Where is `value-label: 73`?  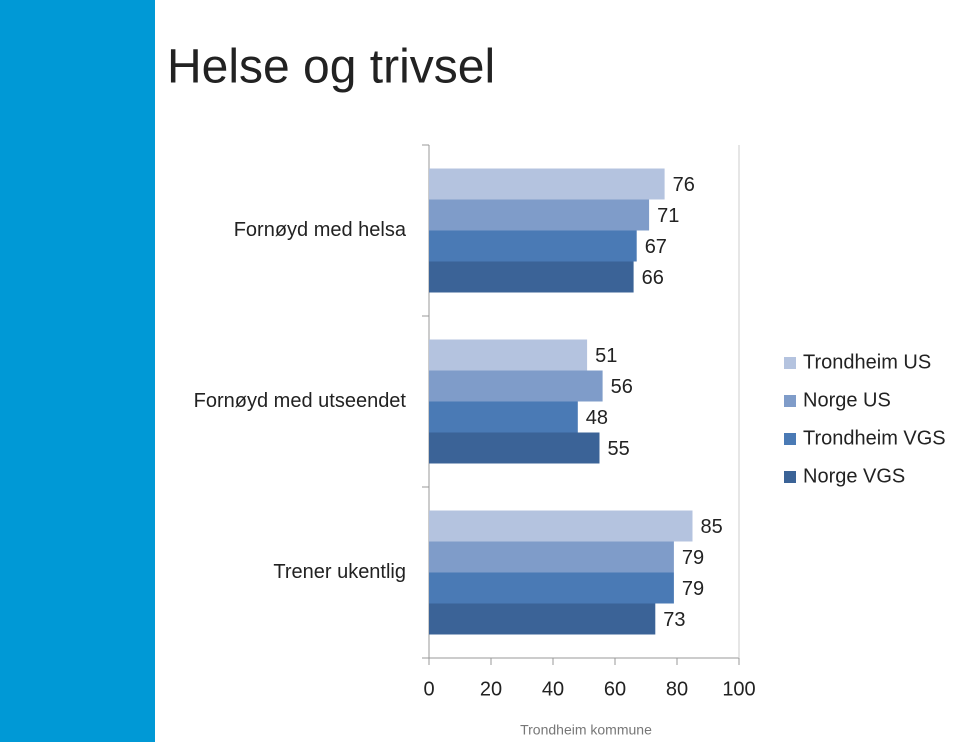 value-label: 73 is located at coordinates (674, 620).